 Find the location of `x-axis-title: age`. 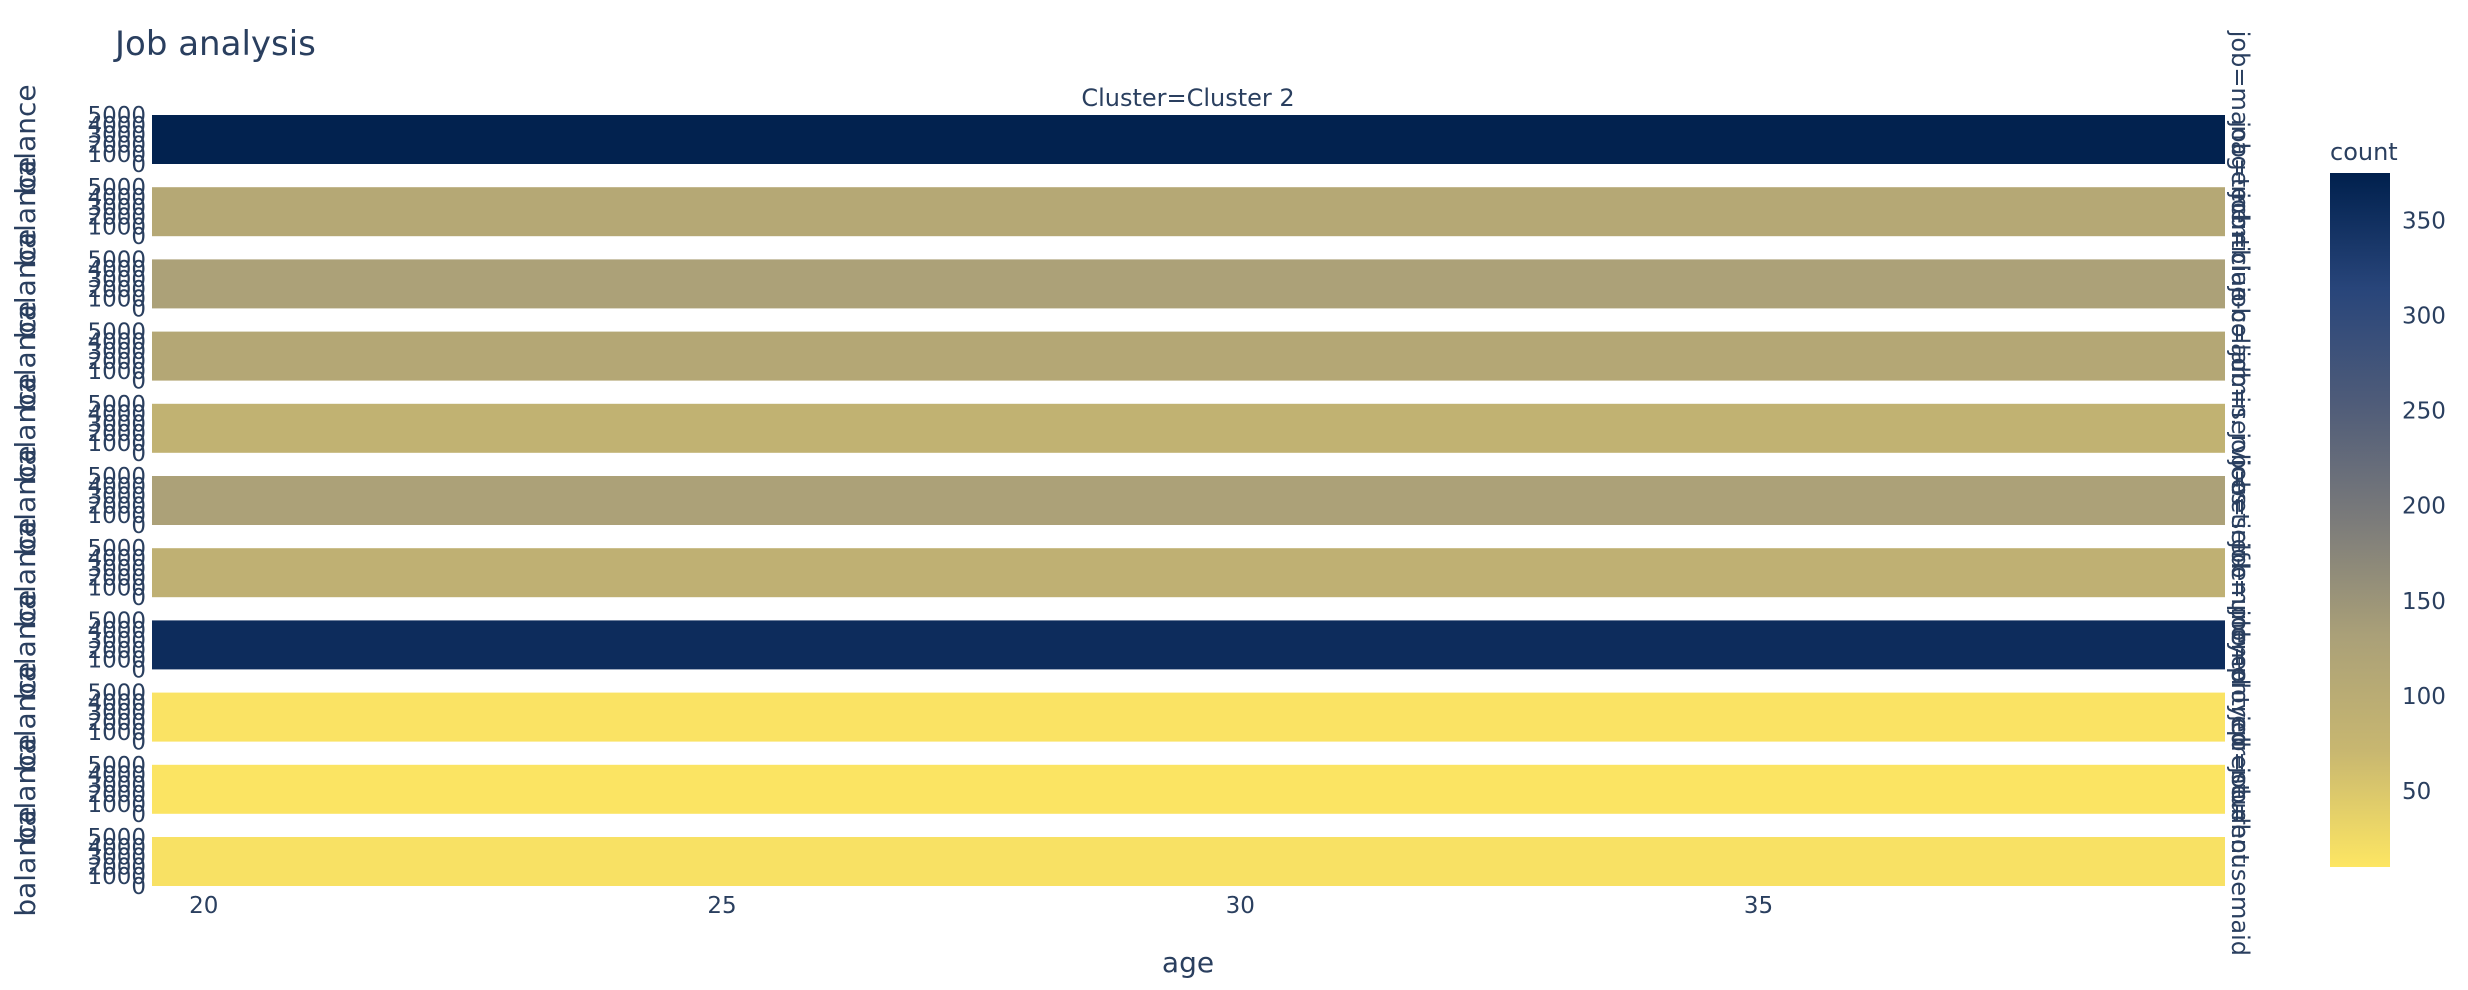

x-axis-title: age is located at coordinates (1188, 962).